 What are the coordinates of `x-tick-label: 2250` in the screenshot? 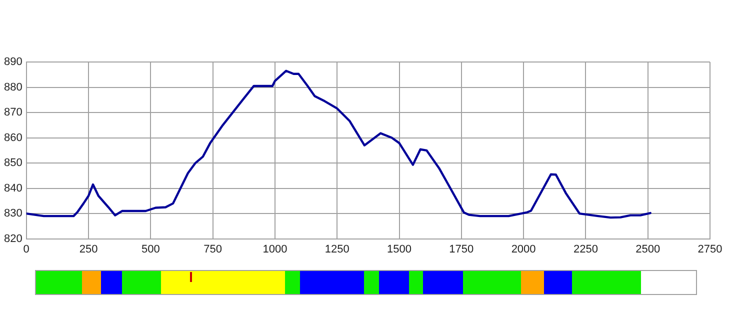 It's located at (585, 249).